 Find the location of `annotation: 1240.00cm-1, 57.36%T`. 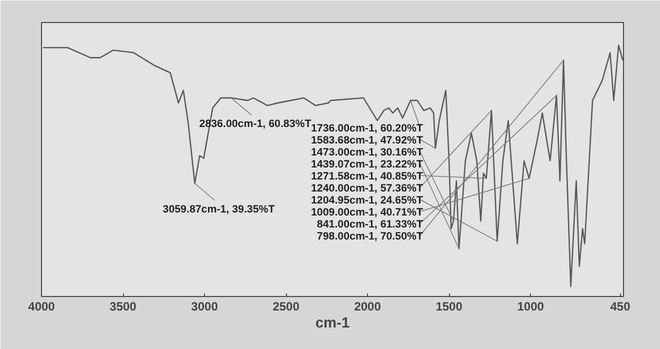

annotation: 1240.00cm-1, 57.36%T is located at coordinates (367, 188).